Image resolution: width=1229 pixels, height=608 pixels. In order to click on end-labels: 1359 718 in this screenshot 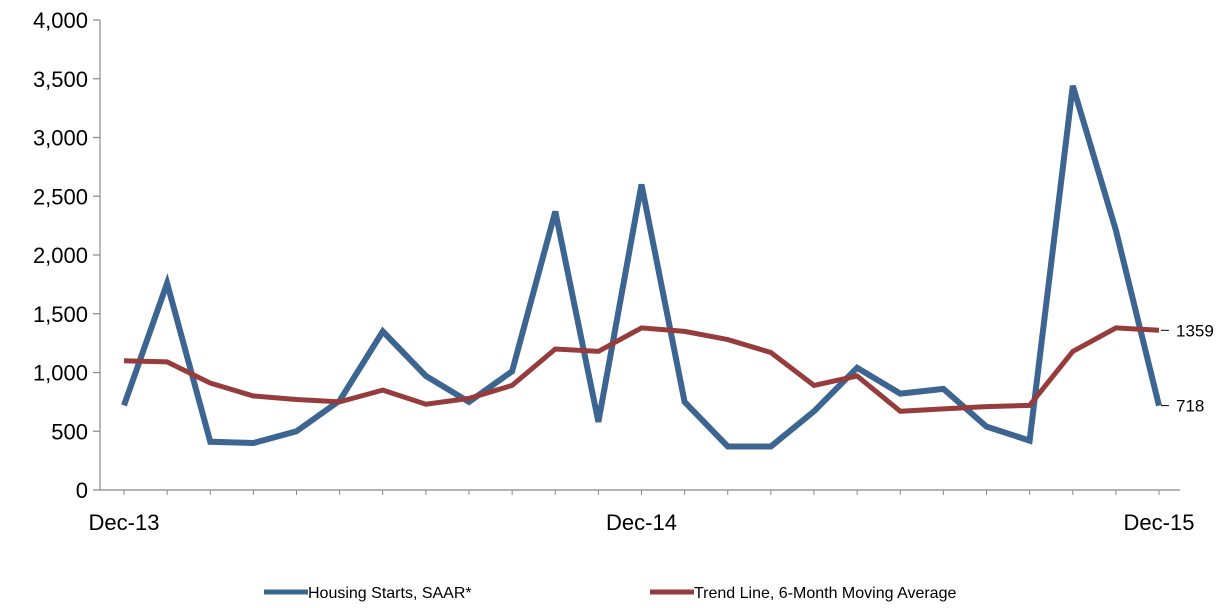, I will do `click(1187, 368)`.